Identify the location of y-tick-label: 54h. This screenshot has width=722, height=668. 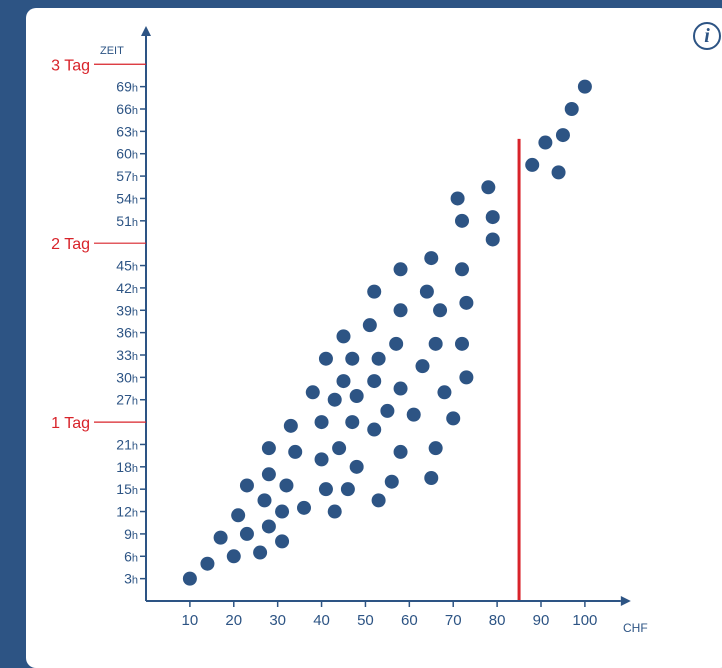
(127, 198).